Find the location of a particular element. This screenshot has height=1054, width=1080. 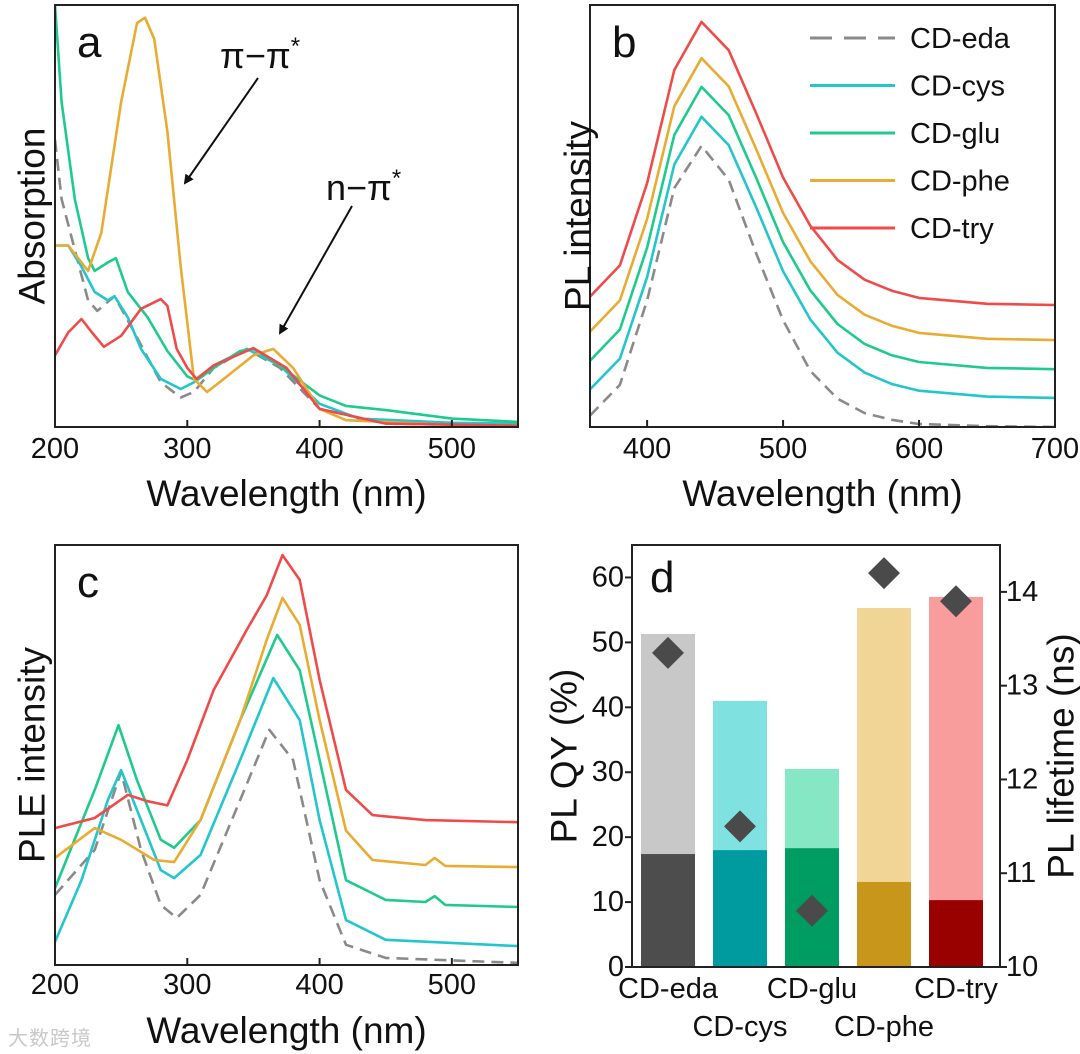

panel-label: c is located at coordinates (88, 582).